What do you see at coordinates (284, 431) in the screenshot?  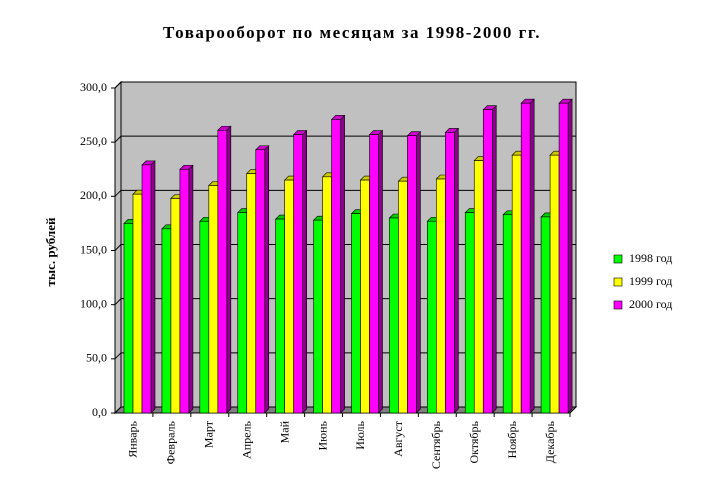 I see `x-tick-label: Май` at bounding box center [284, 431].